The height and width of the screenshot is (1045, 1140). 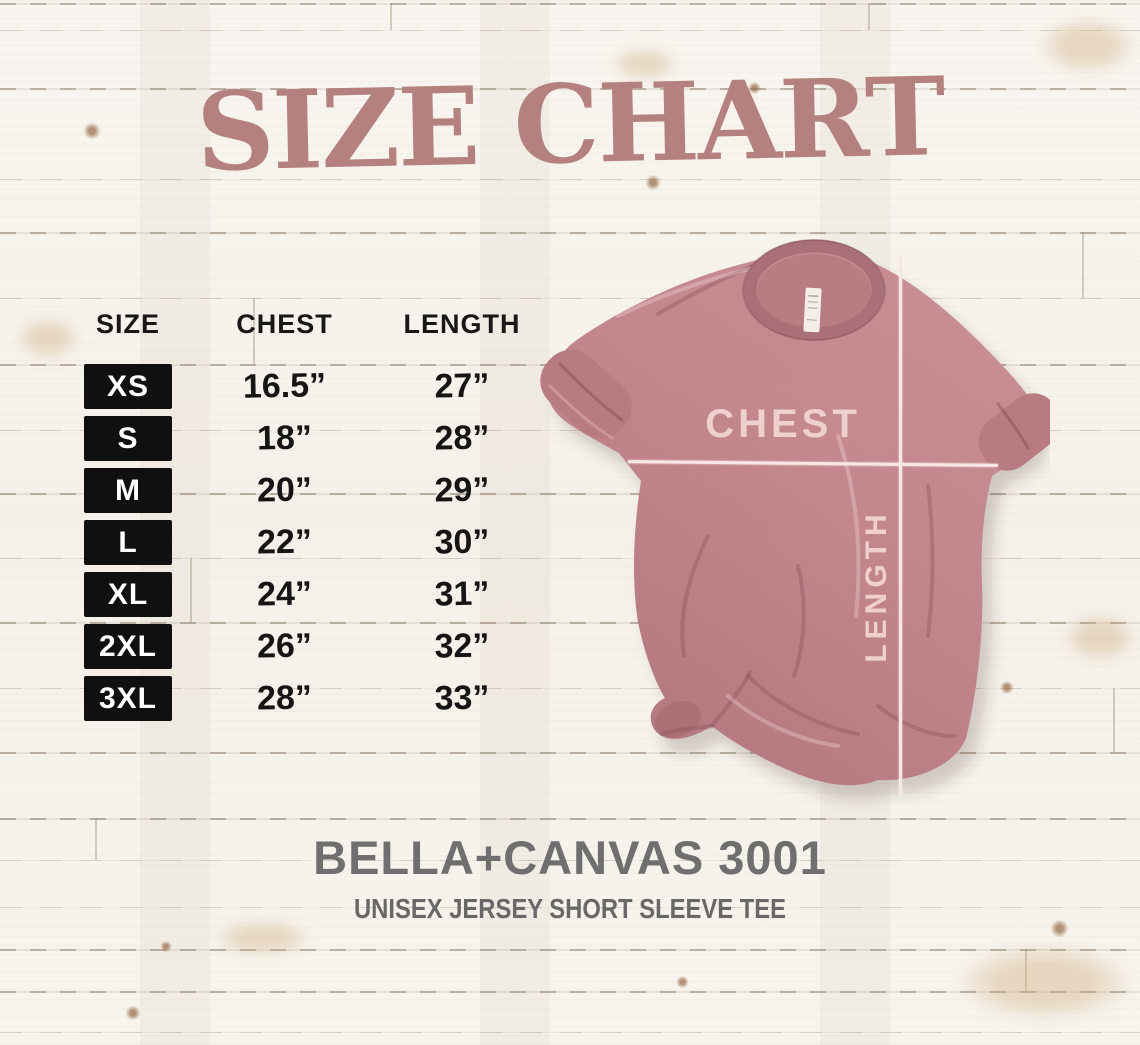 I want to click on table-row: S 18” 28”, so click(x=305, y=438).